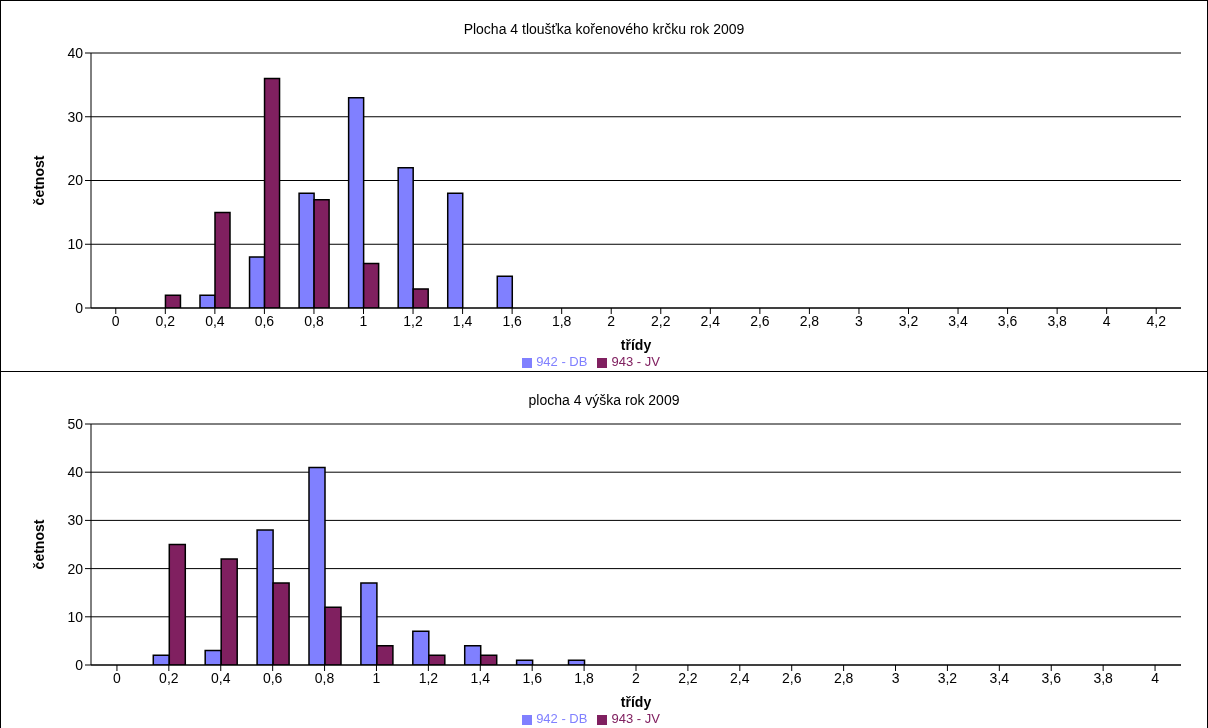 The height and width of the screenshot is (728, 1208). I want to click on y-tick-label: 50, so click(75, 423).